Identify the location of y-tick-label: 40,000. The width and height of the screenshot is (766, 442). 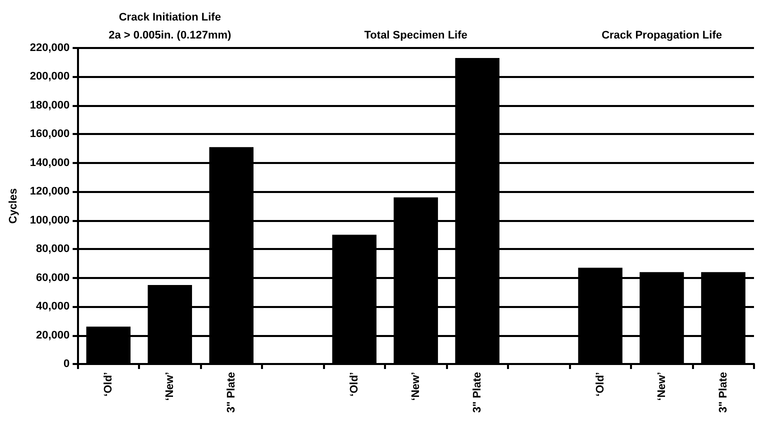
(53, 306).